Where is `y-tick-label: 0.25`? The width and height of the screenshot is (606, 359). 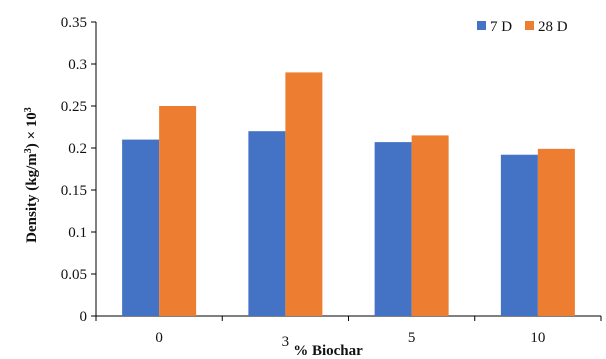 y-tick-label: 0.25 is located at coordinates (74, 107).